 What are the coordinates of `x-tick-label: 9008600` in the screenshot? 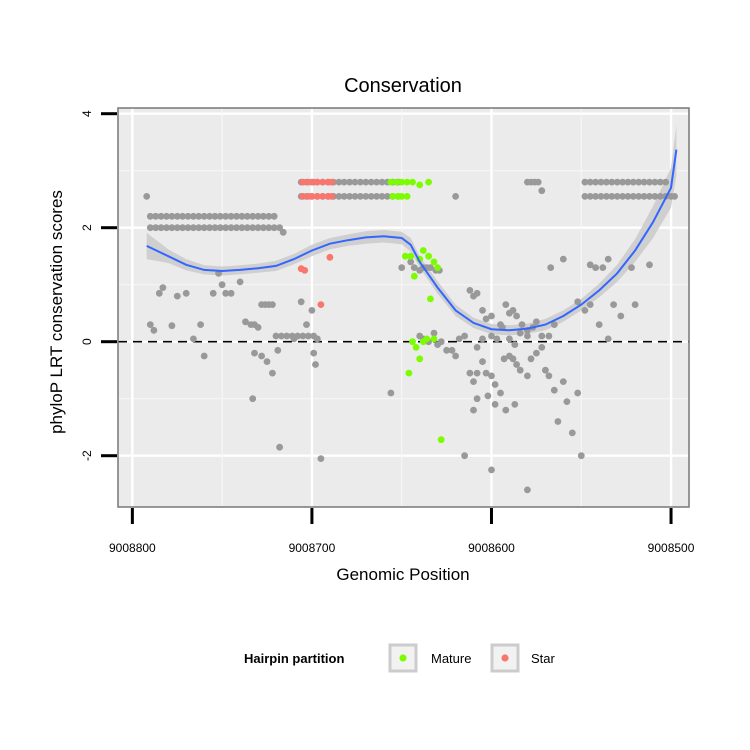 It's located at (491, 548).